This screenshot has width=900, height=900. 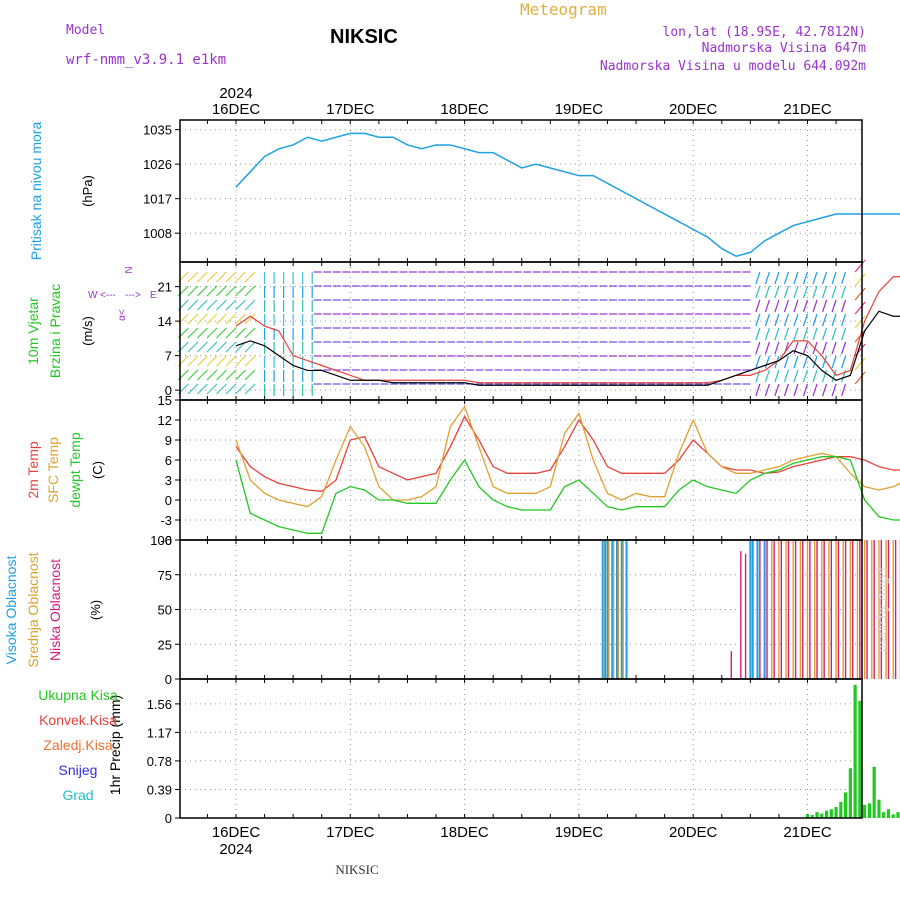 I want to click on y-tick-label: 1.56, so click(x=159, y=704).